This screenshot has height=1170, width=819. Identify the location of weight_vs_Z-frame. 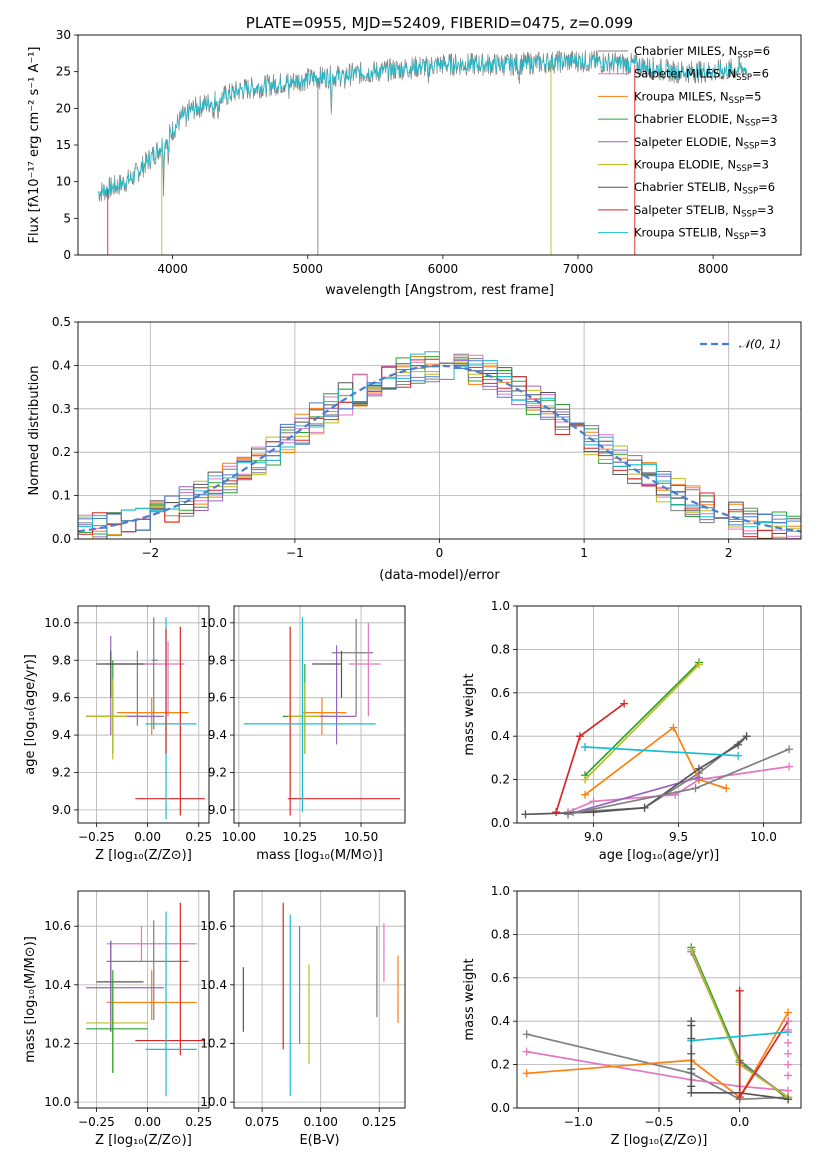
(659, 999).